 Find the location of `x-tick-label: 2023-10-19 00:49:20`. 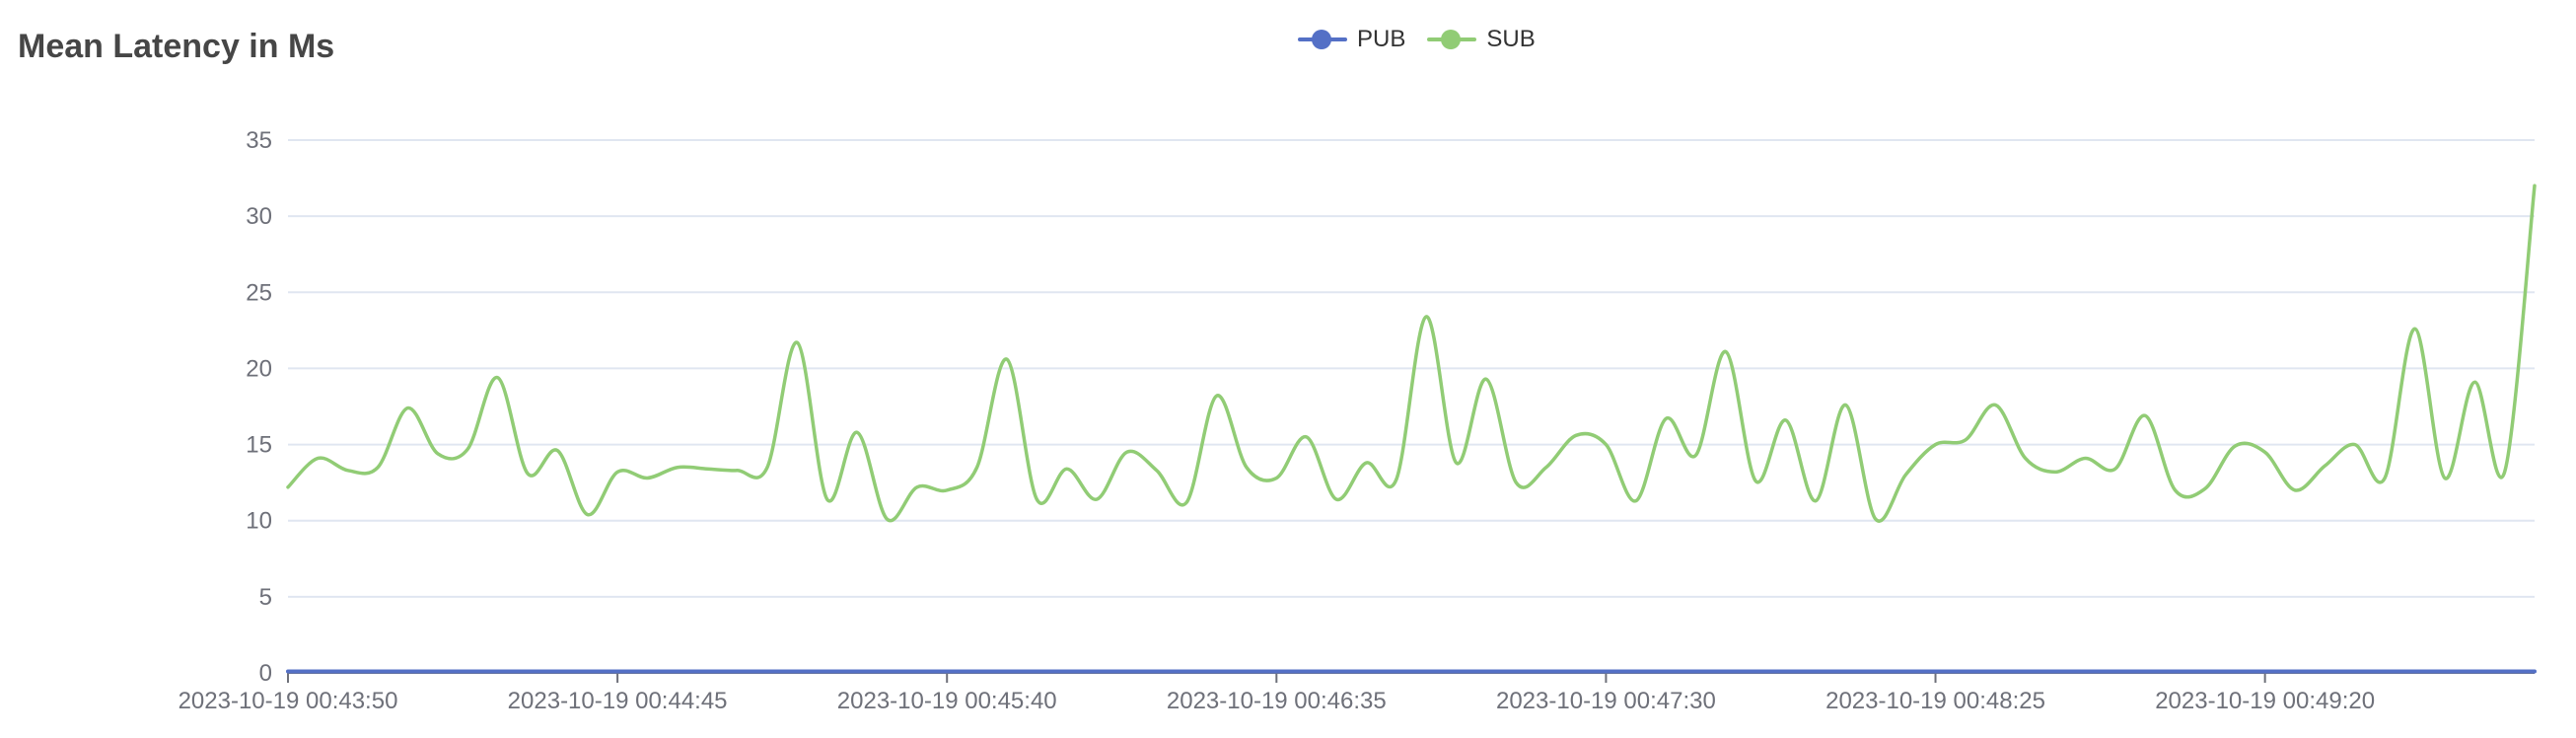

x-tick-label: 2023-10-19 00:49:20 is located at coordinates (2265, 701).